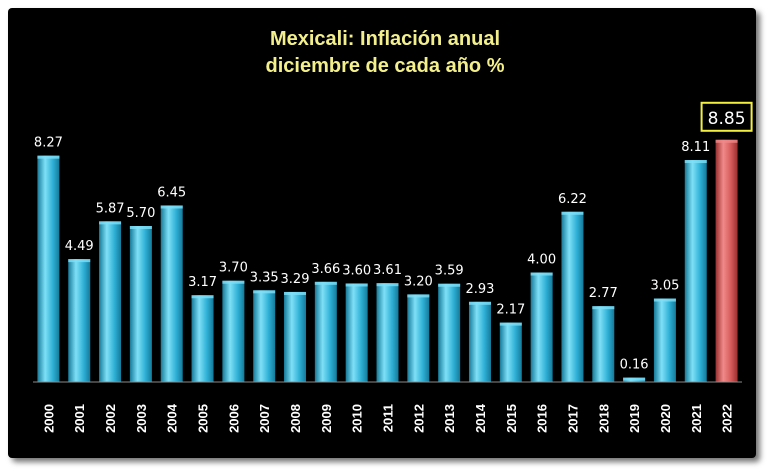 The width and height of the screenshot is (770, 471). What do you see at coordinates (449, 418) in the screenshot?
I see `x-tick-label-2013: 2013` at bounding box center [449, 418].